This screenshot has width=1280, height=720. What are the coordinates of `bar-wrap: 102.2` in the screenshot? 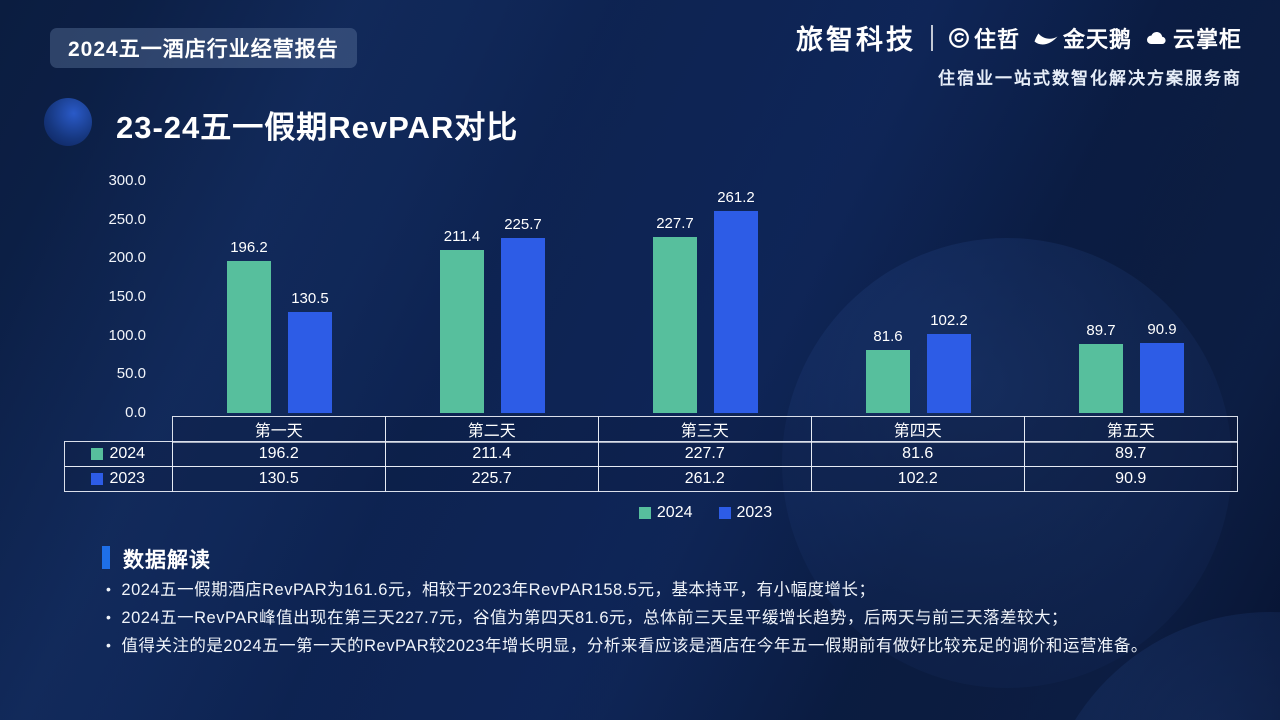 It's located at (949, 362).